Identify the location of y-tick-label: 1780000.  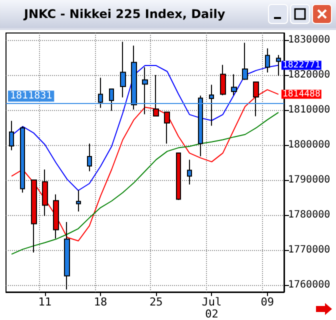
(309, 215).